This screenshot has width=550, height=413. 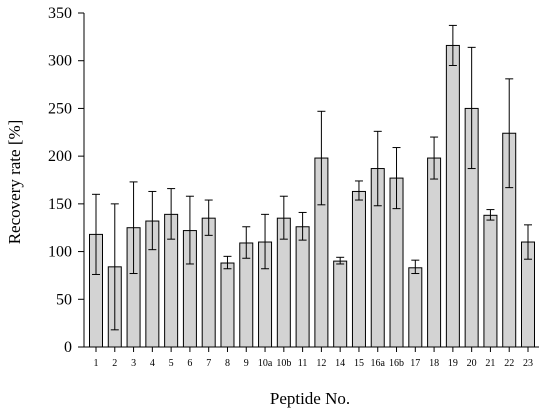 I want to click on x-tick-label: 10b, so click(x=283, y=363).